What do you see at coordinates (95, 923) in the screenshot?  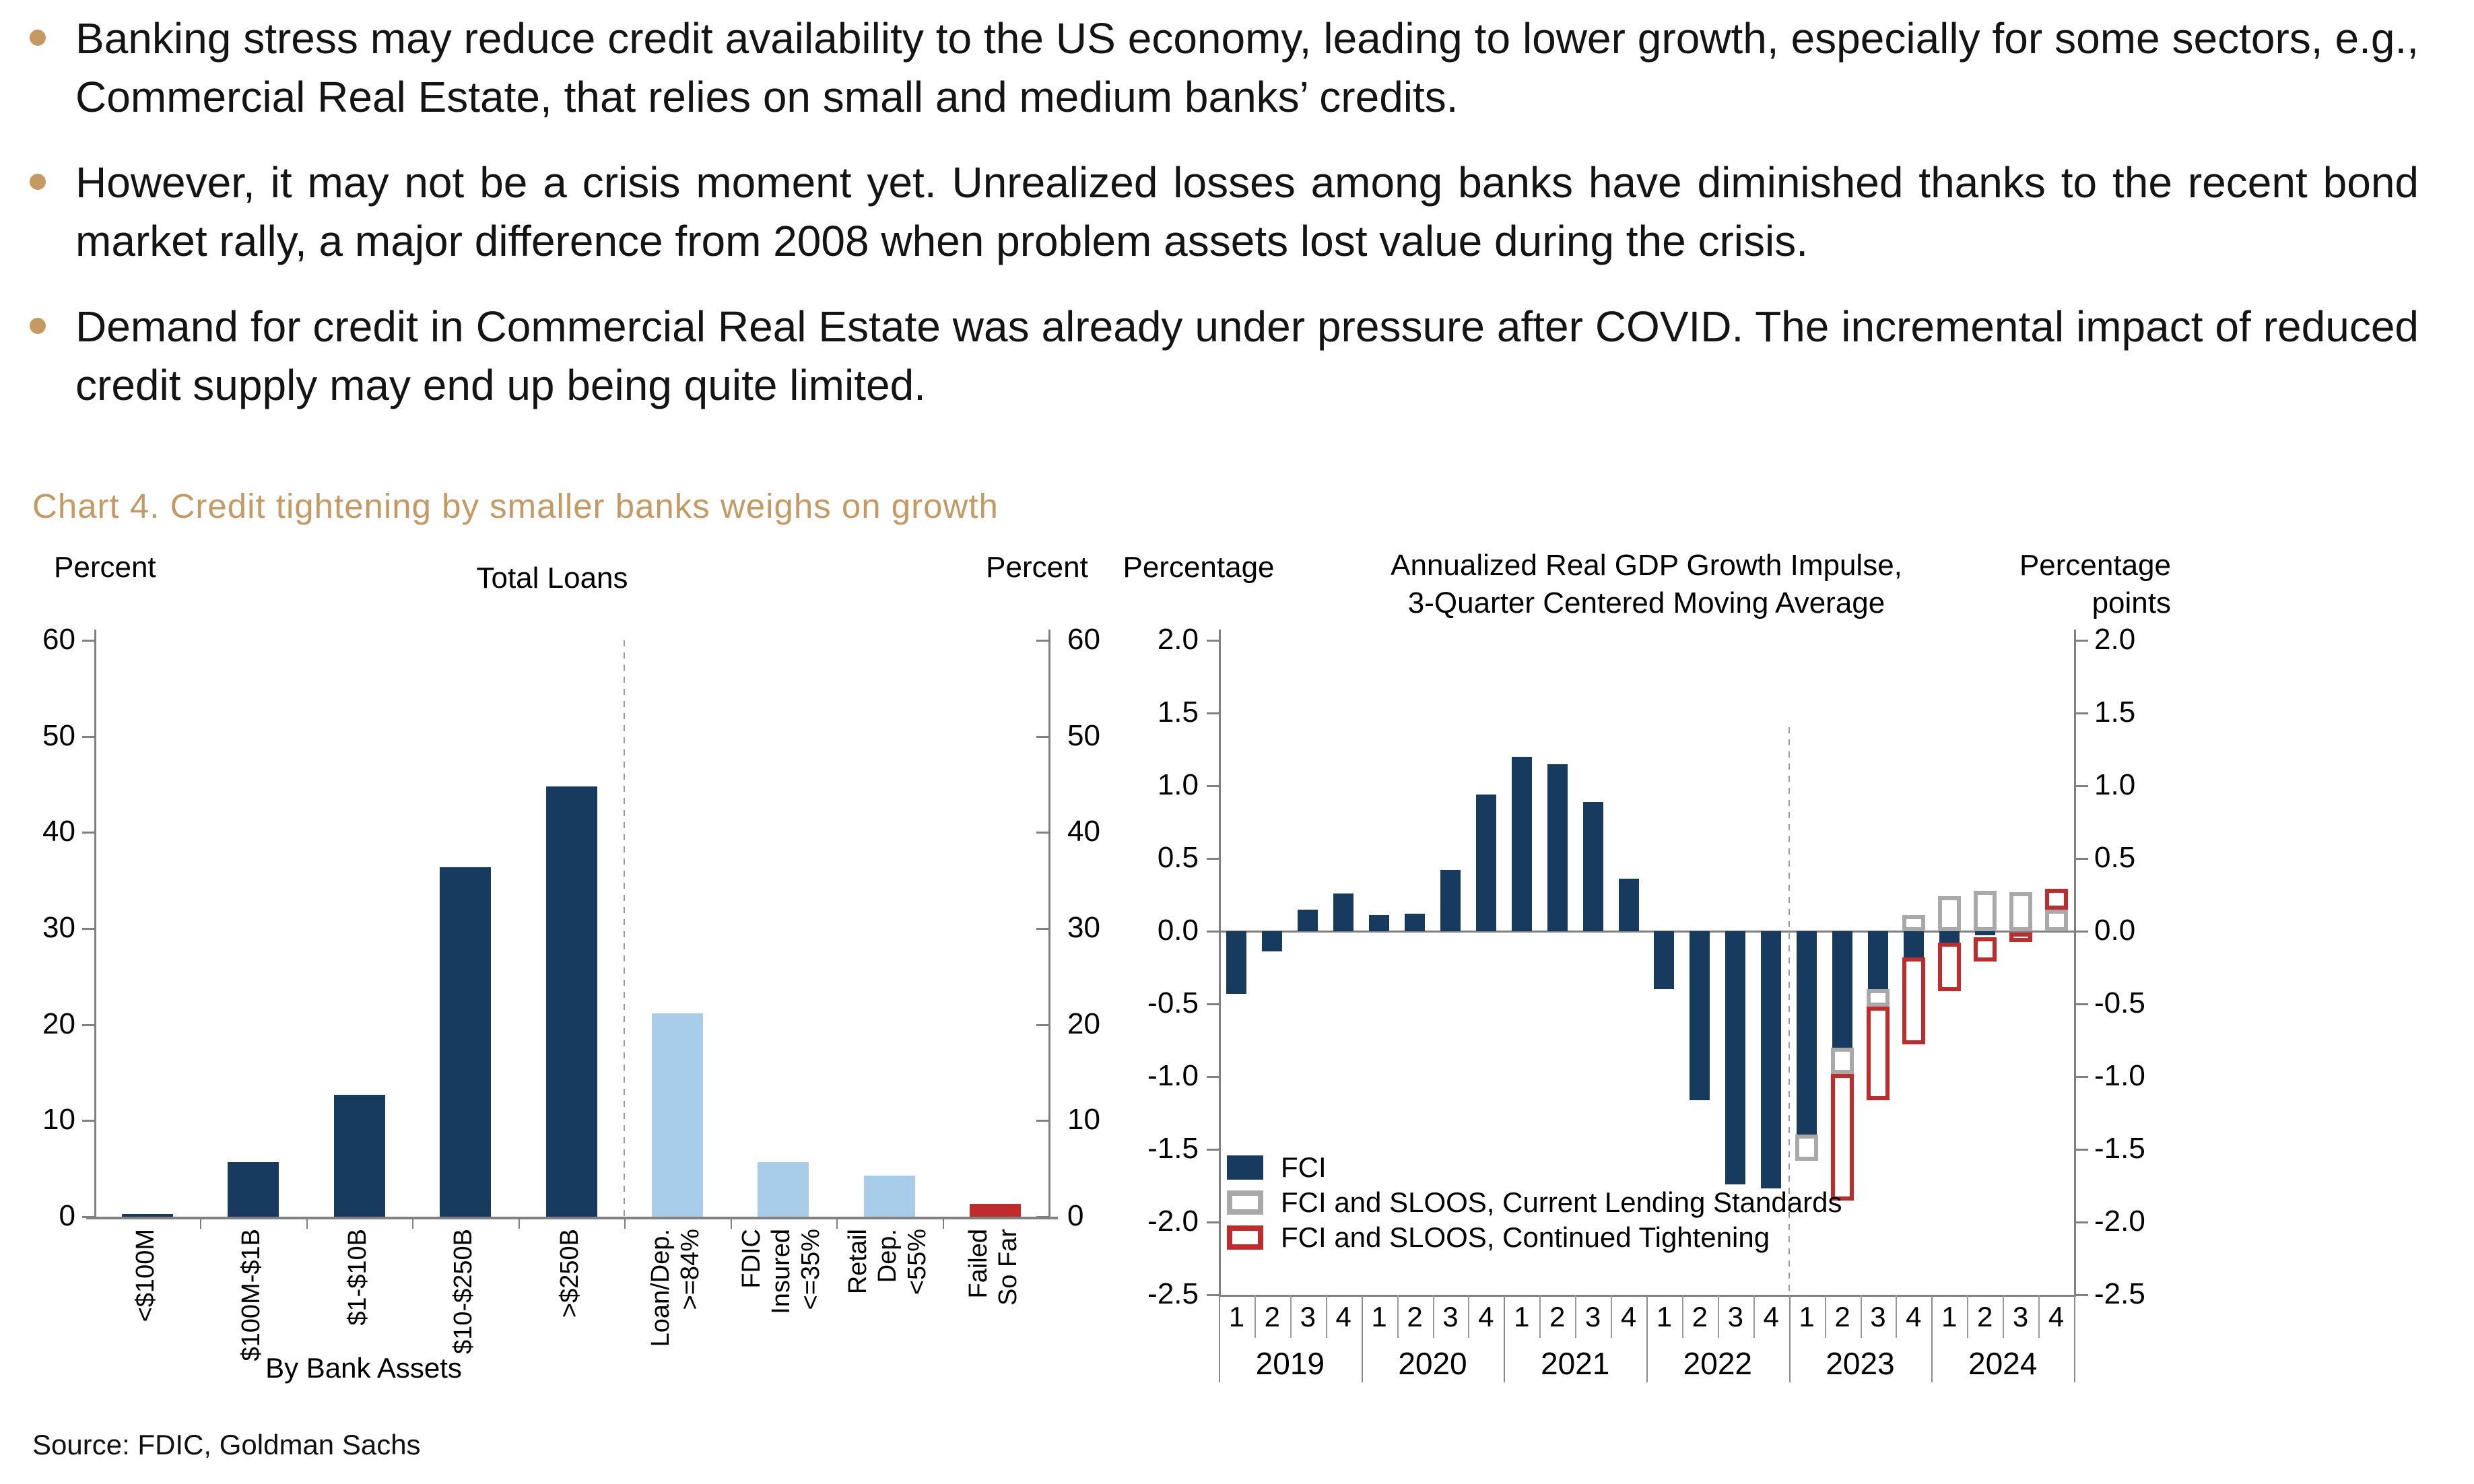 I see `left-chart-y-axis` at bounding box center [95, 923].